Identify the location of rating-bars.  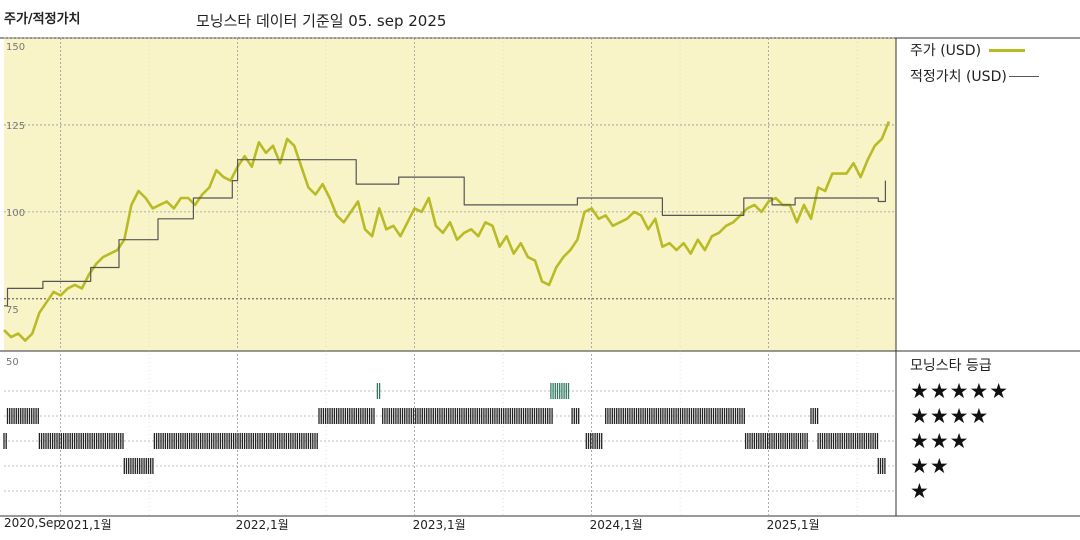
(444, 428).